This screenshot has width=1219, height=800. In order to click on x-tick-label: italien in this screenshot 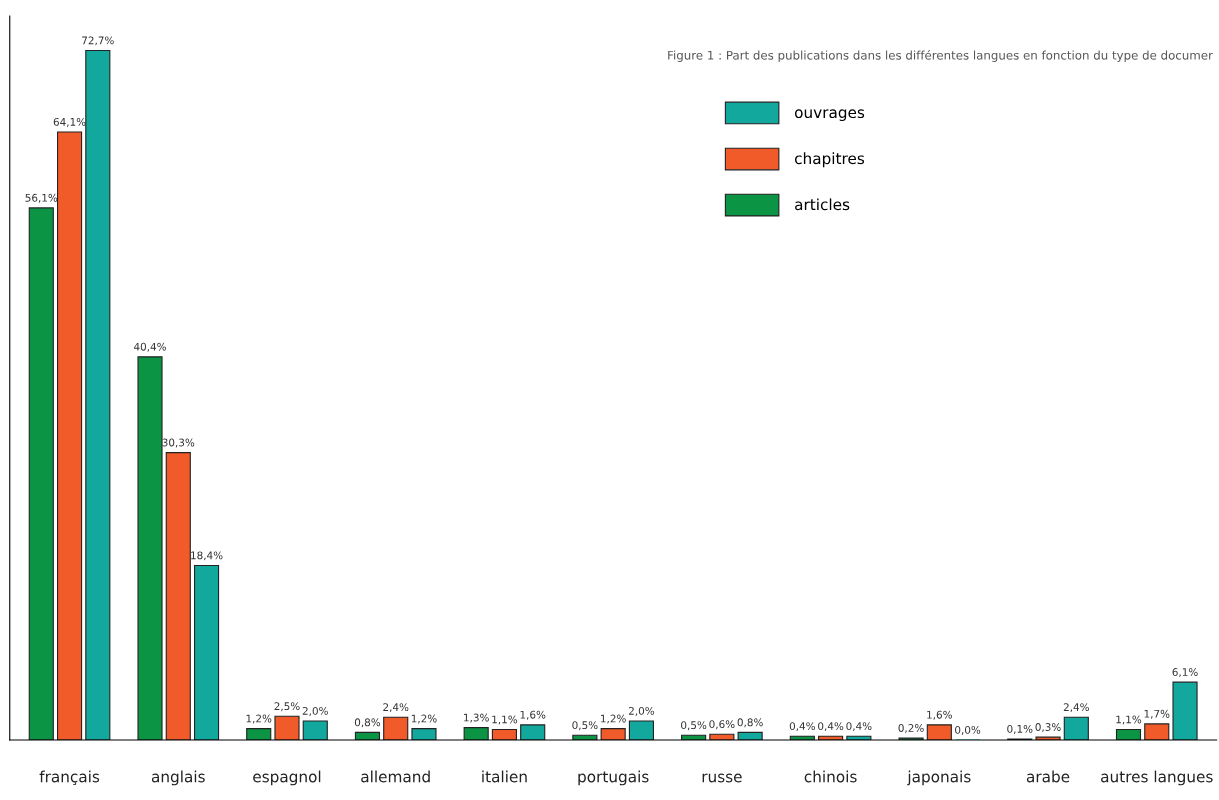, I will do `click(504, 776)`.